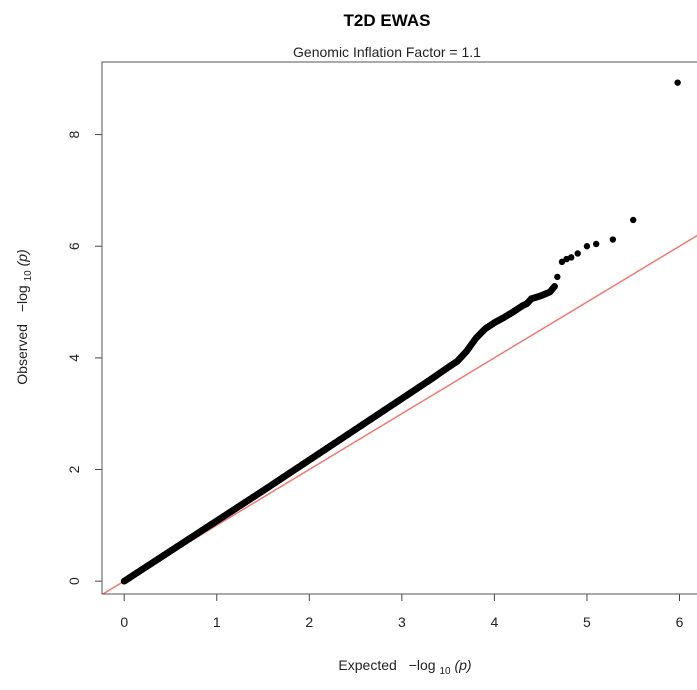 This screenshot has width=697, height=690. What do you see at coordinates (124, 622) in the screenshot?
I see `x-tick-label: 0` at bounding box center [124, 622].